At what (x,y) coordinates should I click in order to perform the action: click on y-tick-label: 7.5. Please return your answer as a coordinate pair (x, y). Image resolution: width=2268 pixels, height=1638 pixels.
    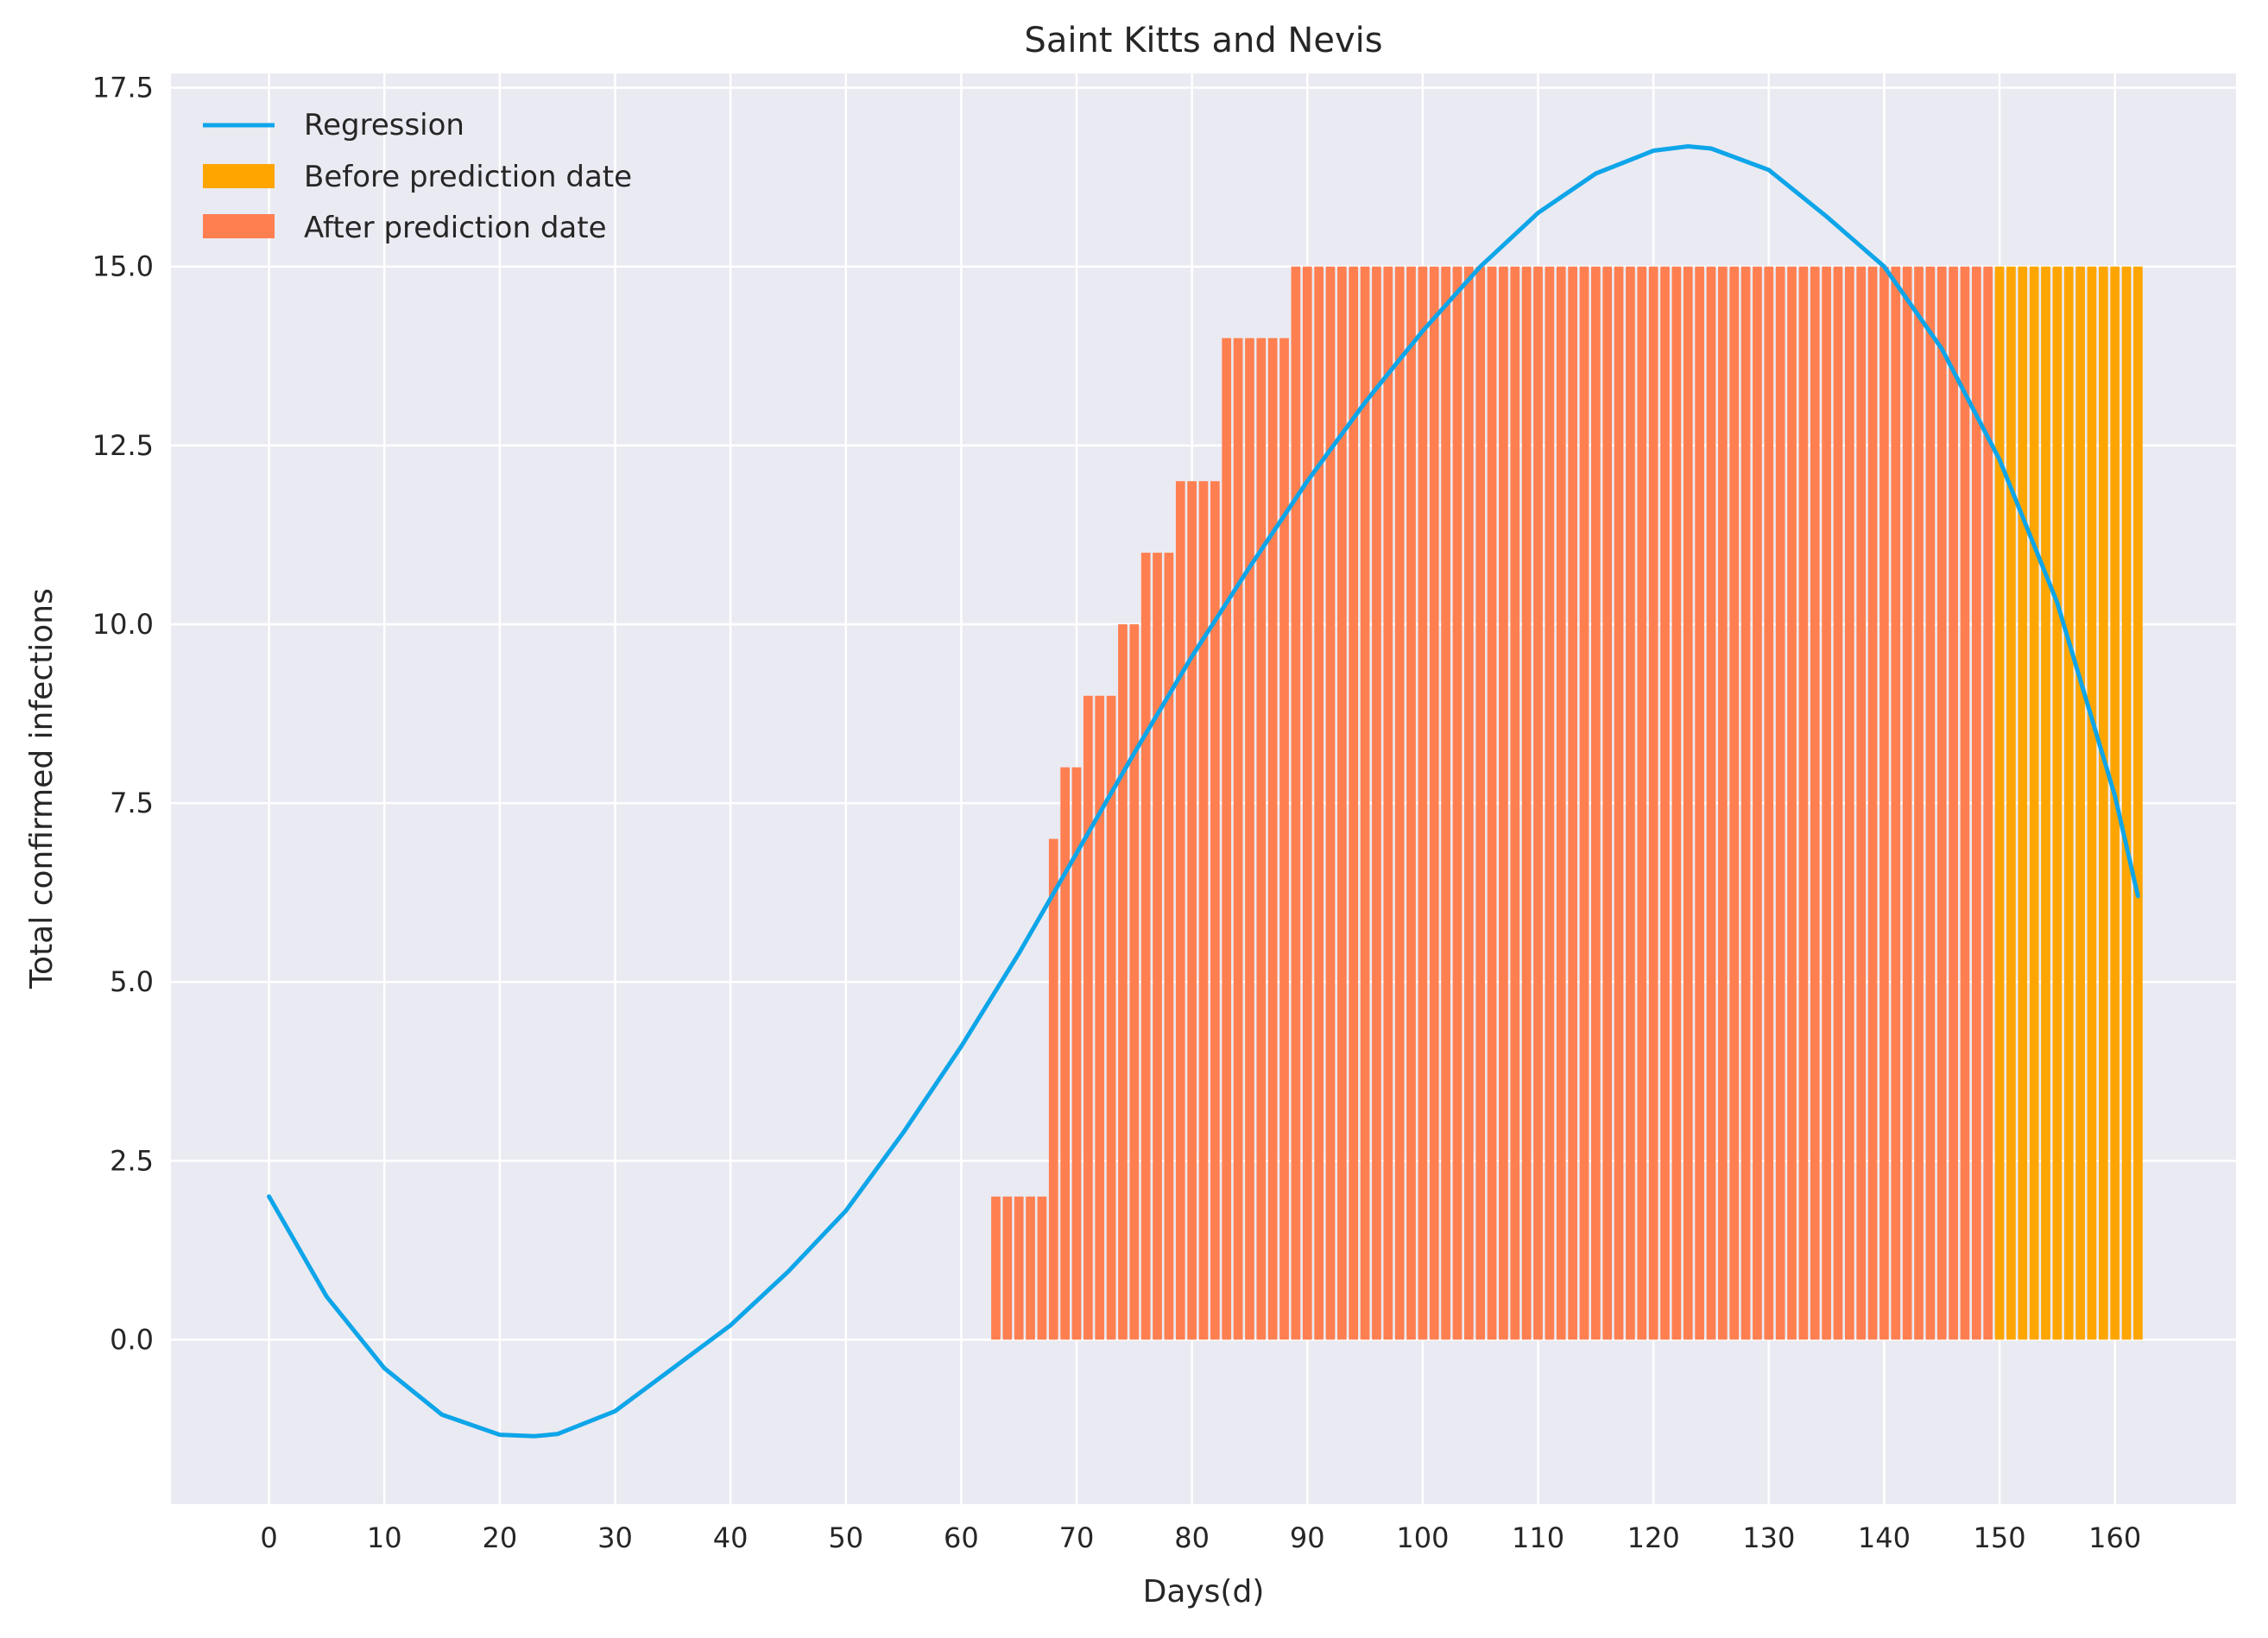
    Looking at the image, I should click on (132, 803).